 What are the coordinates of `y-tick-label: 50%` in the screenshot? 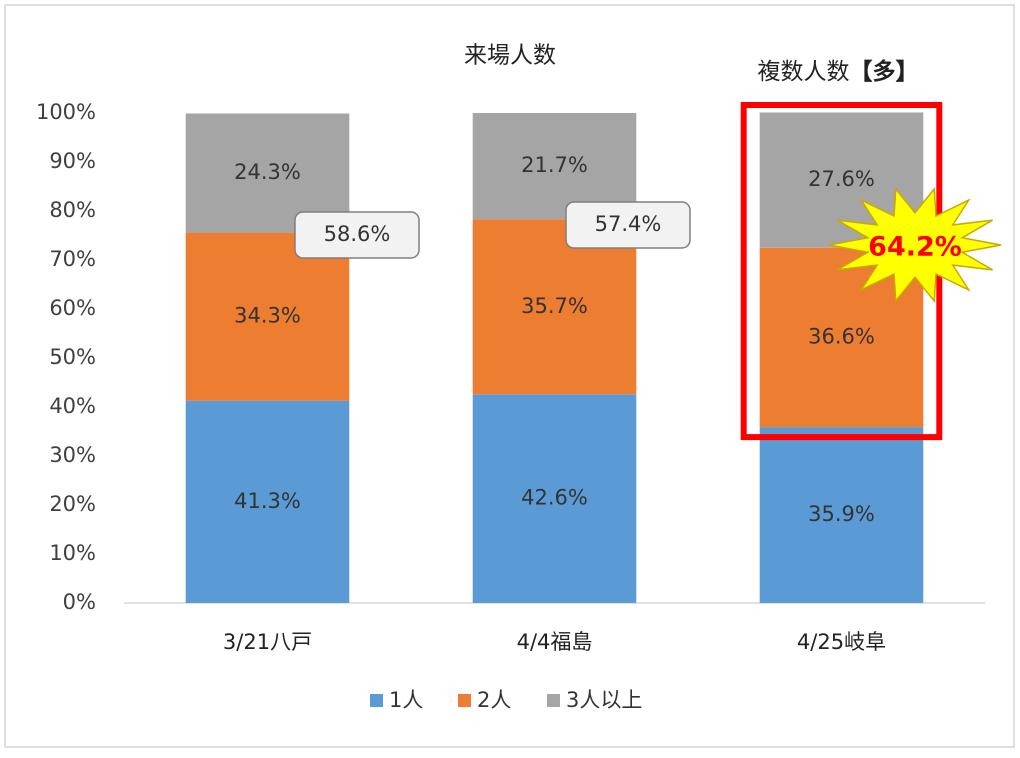 It's located at (72, 357).